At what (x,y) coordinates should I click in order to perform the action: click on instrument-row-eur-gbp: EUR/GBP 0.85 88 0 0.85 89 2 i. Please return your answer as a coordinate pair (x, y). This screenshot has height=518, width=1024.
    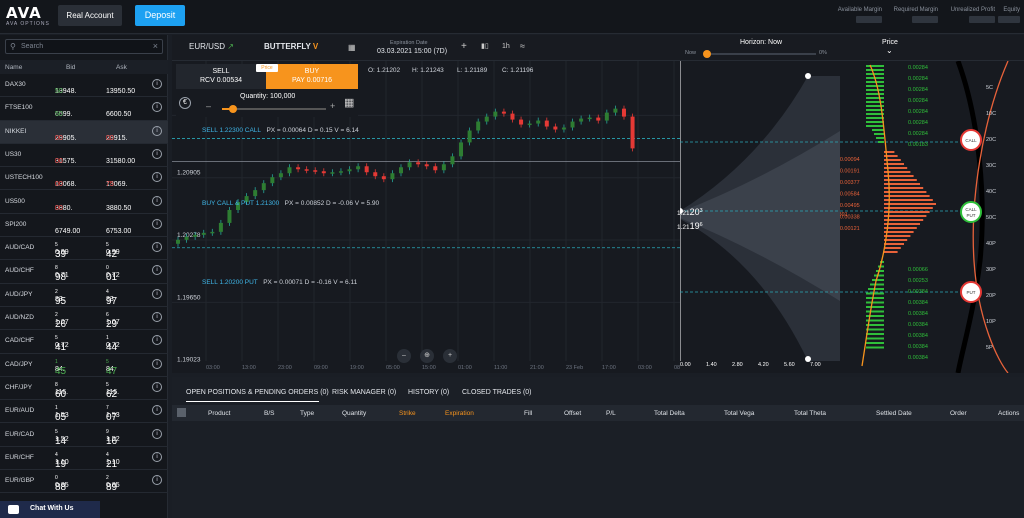
    Looking at the image, I should click on (84, 482).